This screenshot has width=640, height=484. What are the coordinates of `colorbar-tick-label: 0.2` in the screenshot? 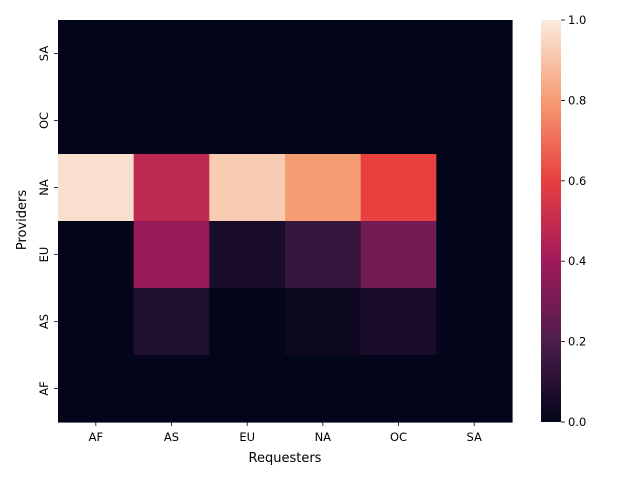 It's located at (577, 342).